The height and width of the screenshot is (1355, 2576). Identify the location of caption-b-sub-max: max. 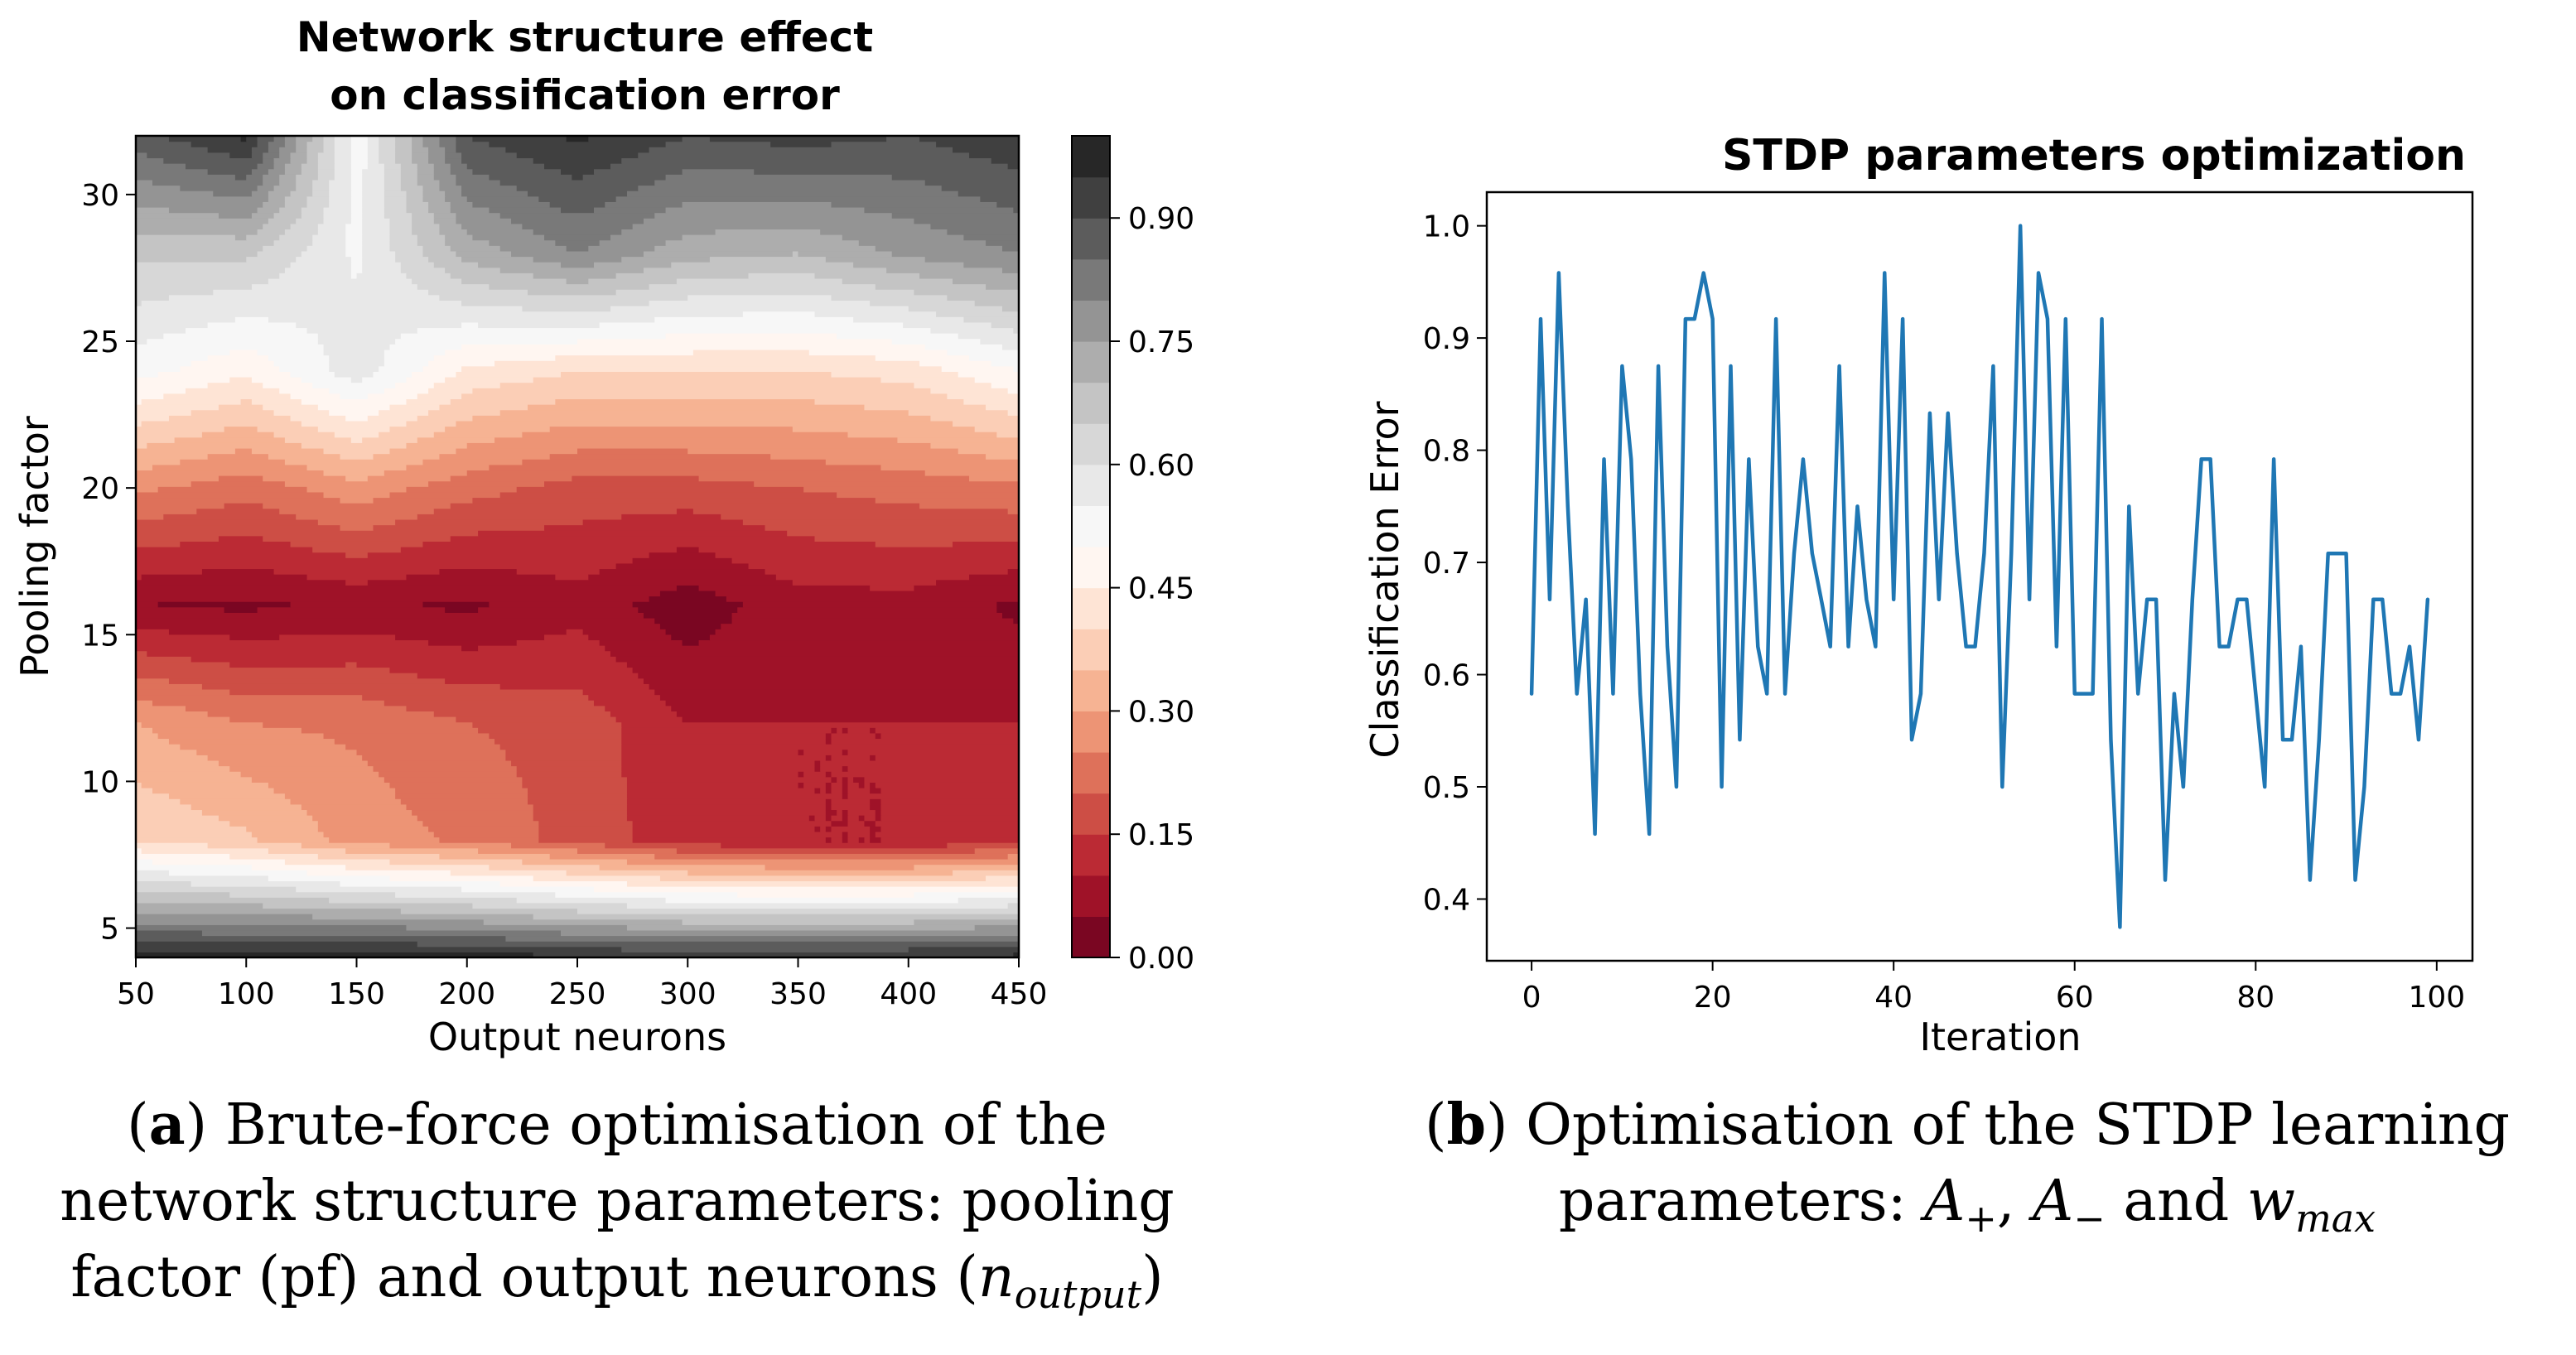
(2335, 1218).